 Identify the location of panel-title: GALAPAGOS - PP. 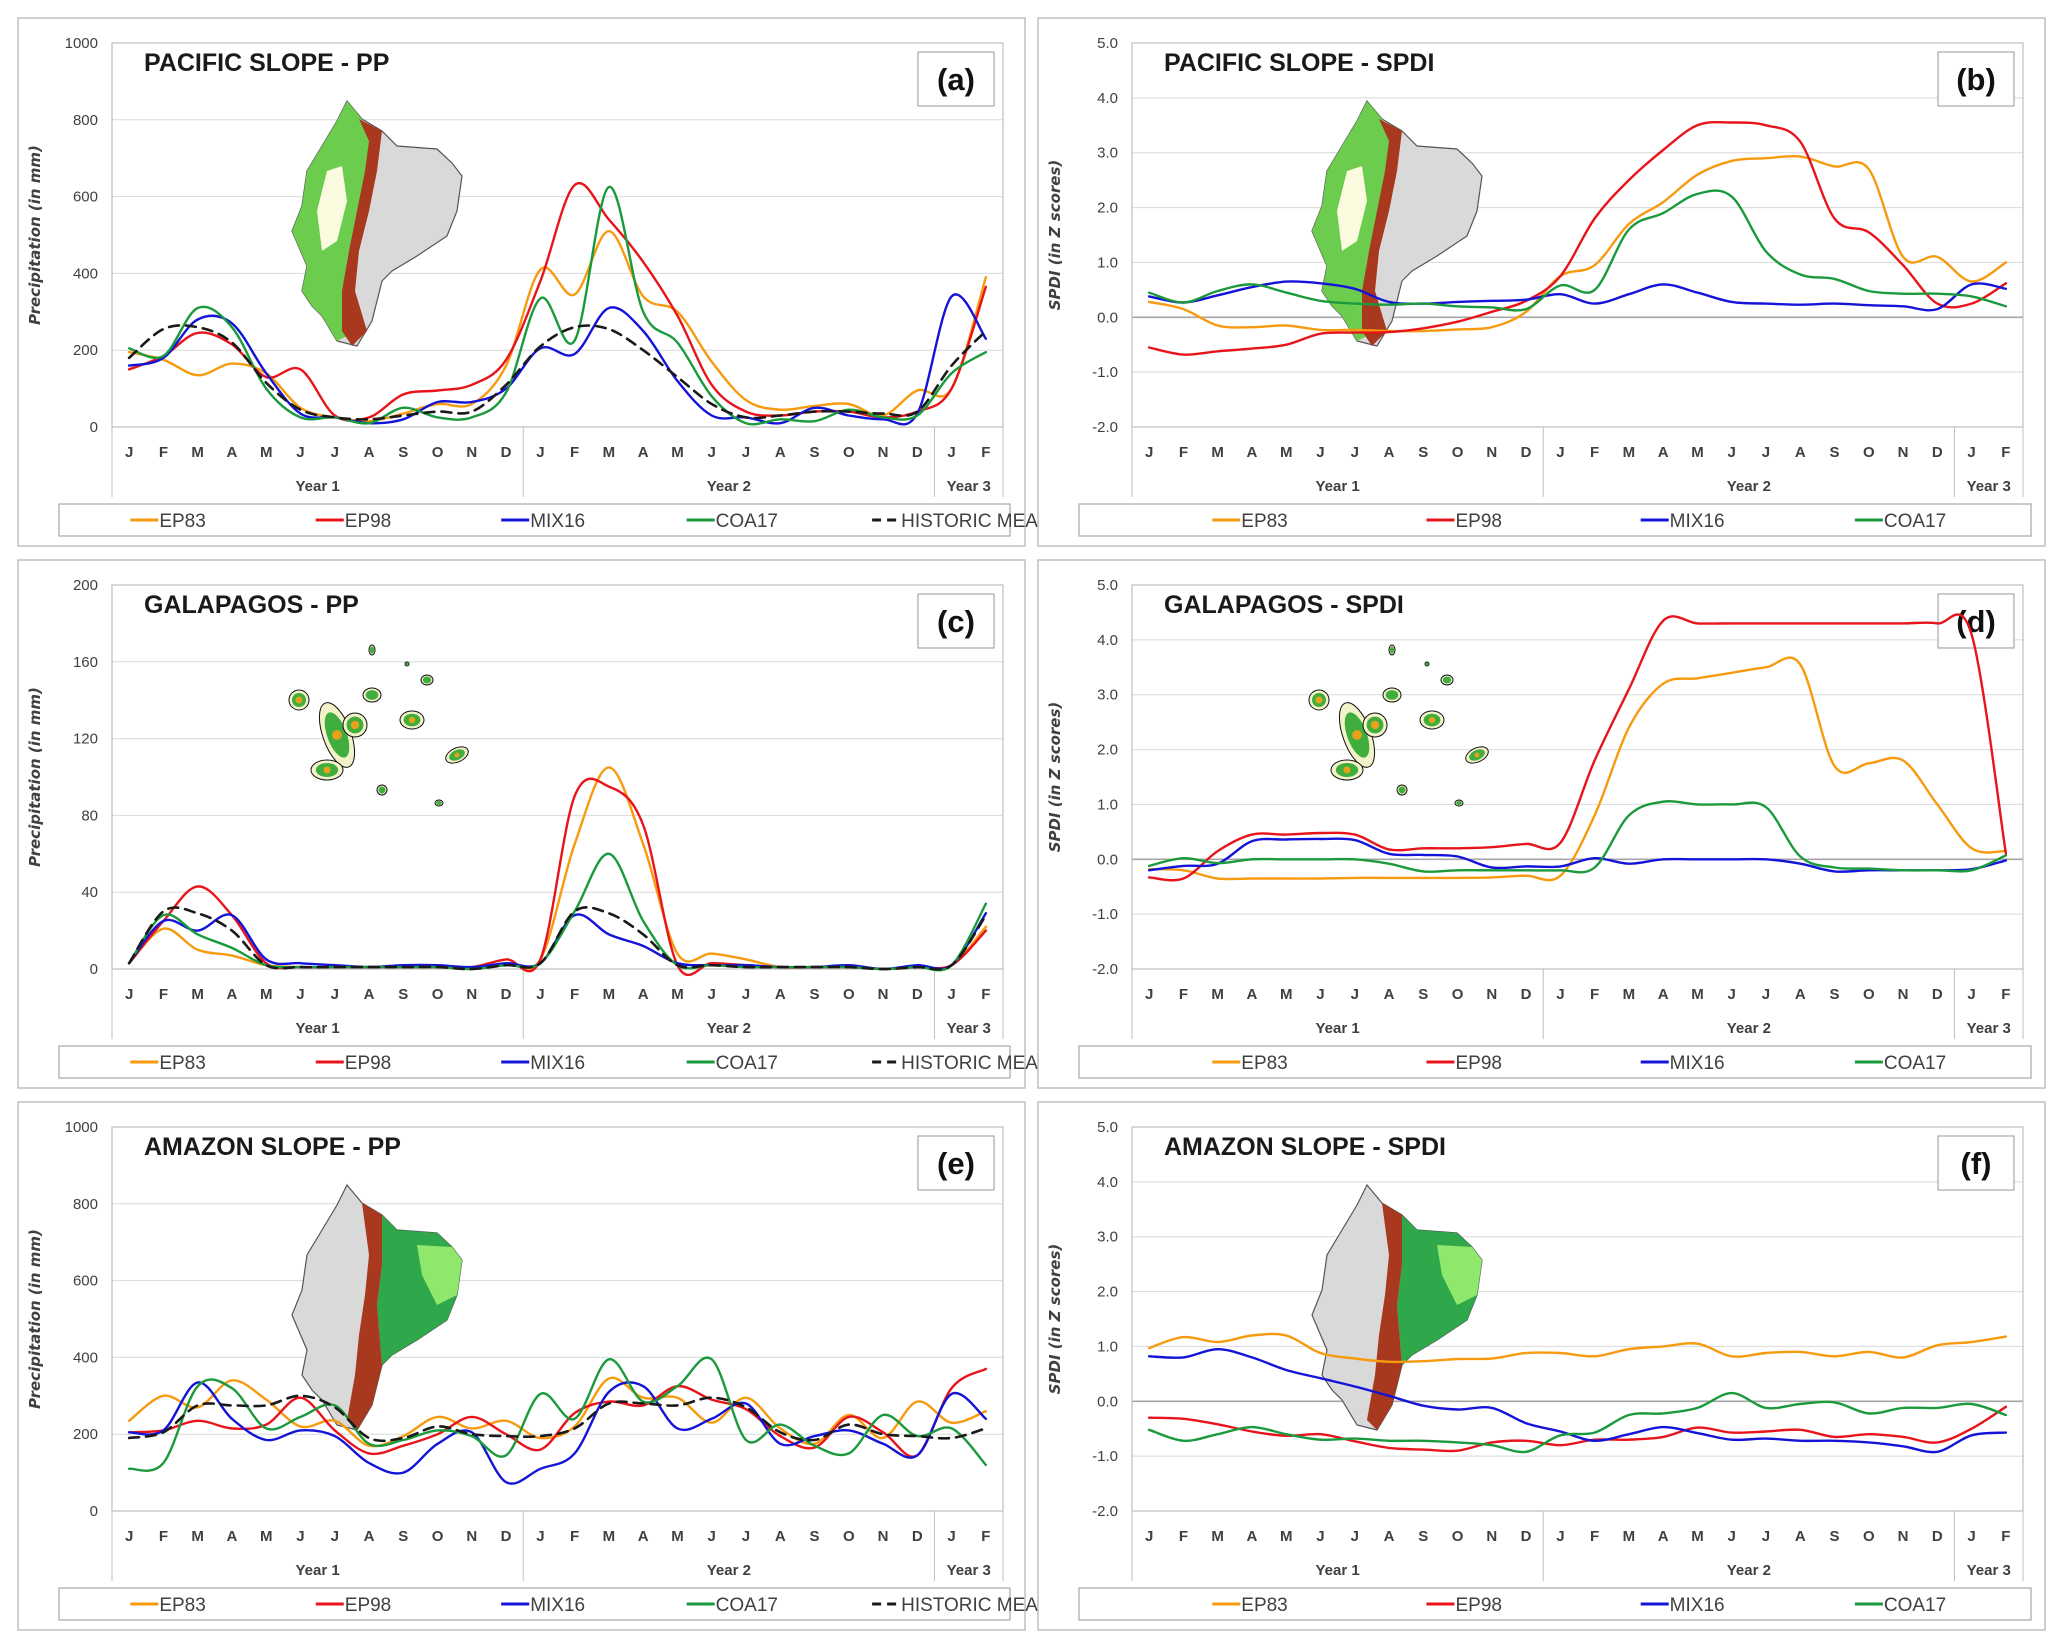
(251, 605).